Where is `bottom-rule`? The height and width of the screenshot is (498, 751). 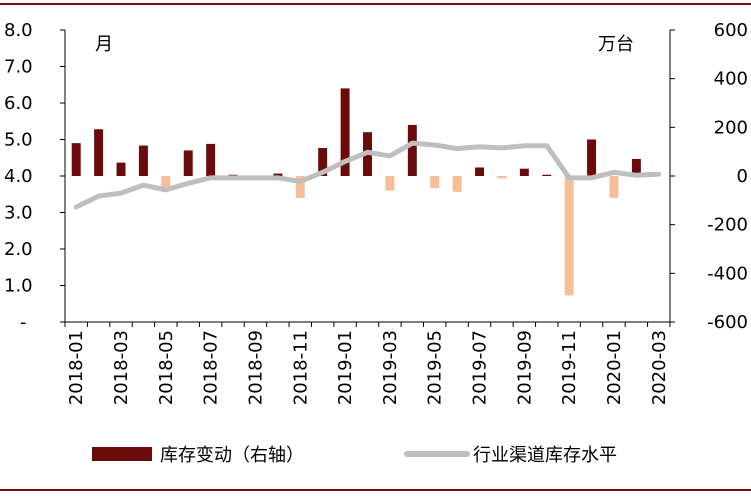 bottom-rule is located at coordinates (375, 490).